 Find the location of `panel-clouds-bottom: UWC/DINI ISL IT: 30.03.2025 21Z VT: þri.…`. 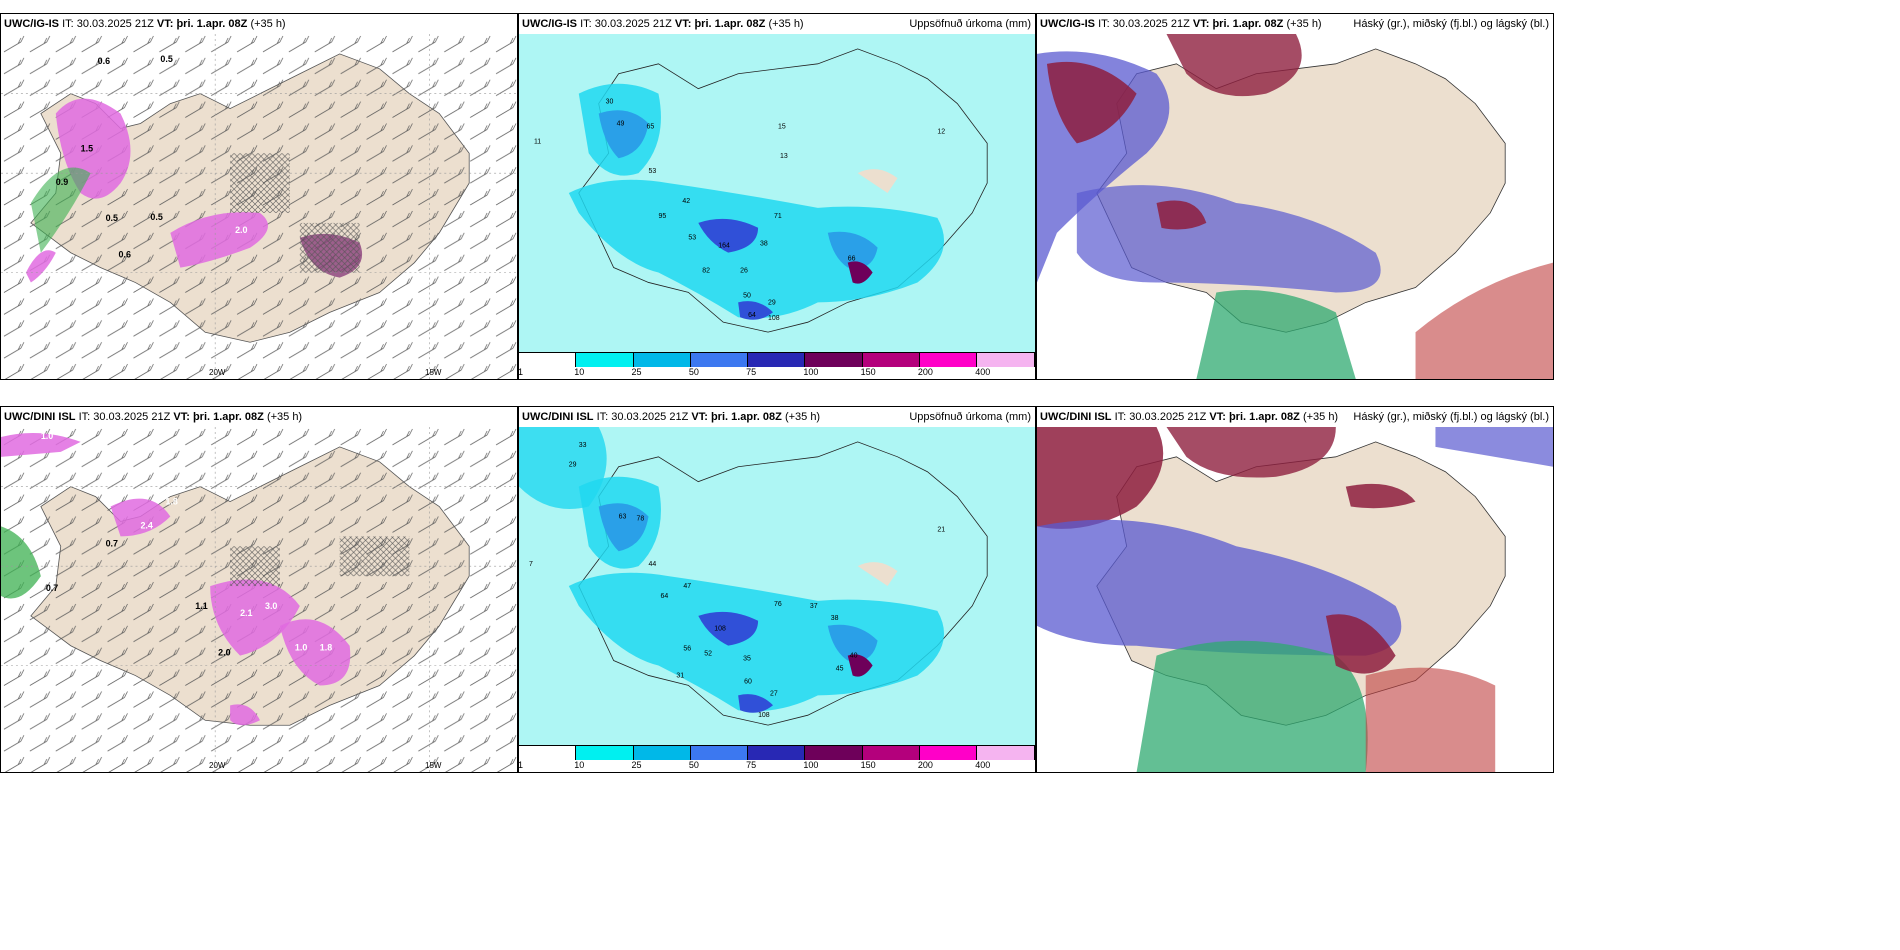

panel-clouds-bottom: UWC/DINI ISL IT: 30.03.2025 21Z VT: þri.… is located at coordinates (1295, 589).